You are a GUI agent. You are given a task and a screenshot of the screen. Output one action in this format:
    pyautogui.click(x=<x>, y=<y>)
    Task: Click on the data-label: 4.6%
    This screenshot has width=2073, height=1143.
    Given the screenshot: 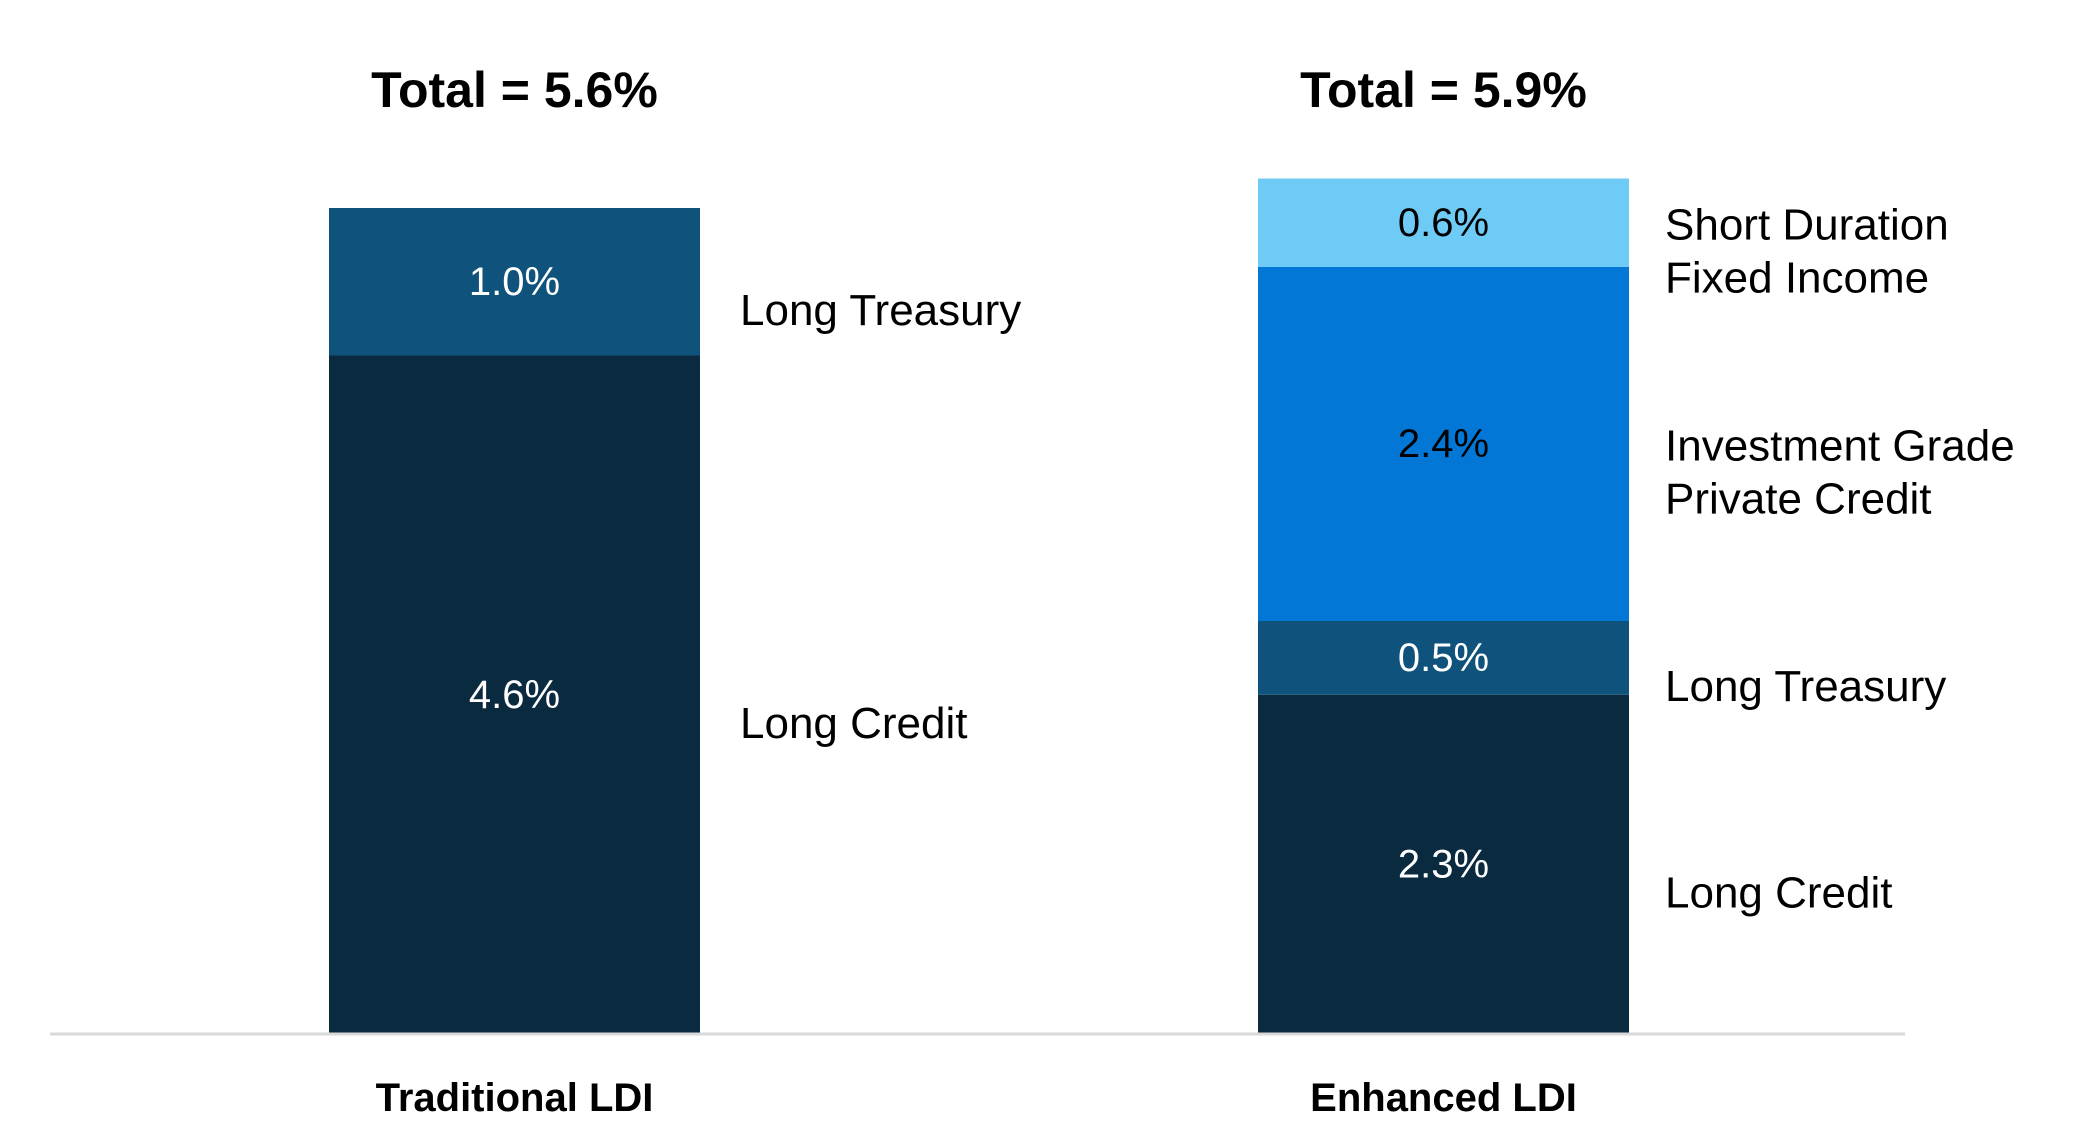 What is the action you would take?
    pyautogui.click(x=514, y=695)
    